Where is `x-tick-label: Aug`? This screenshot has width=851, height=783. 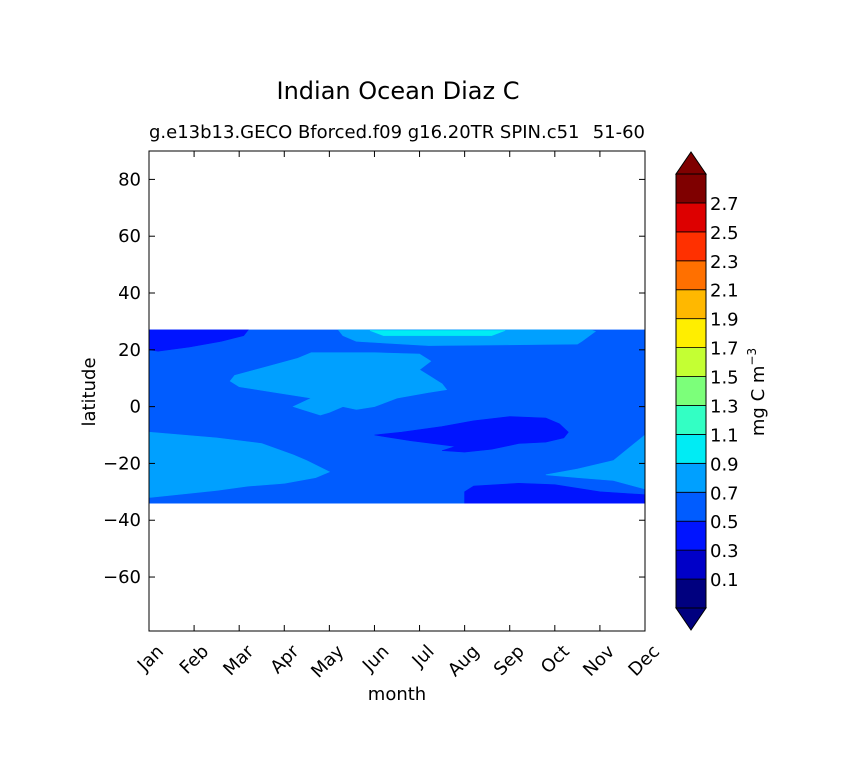 x-tick-label: Aug is located at coordinates (464, 661).